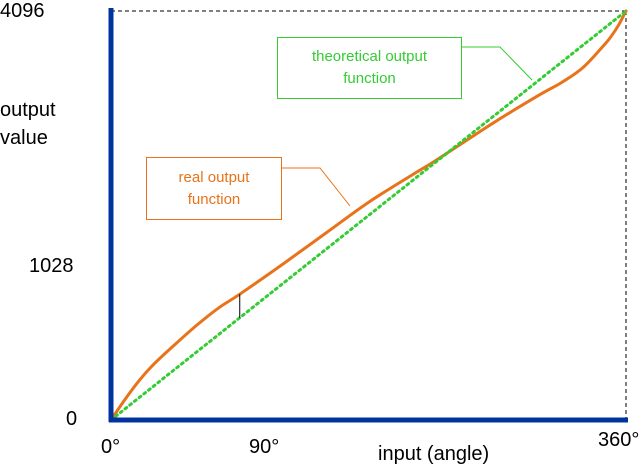 The height and width of the screenshot is (468, 644). I want to click on real-output-callout: real output function, so click(214, 188).